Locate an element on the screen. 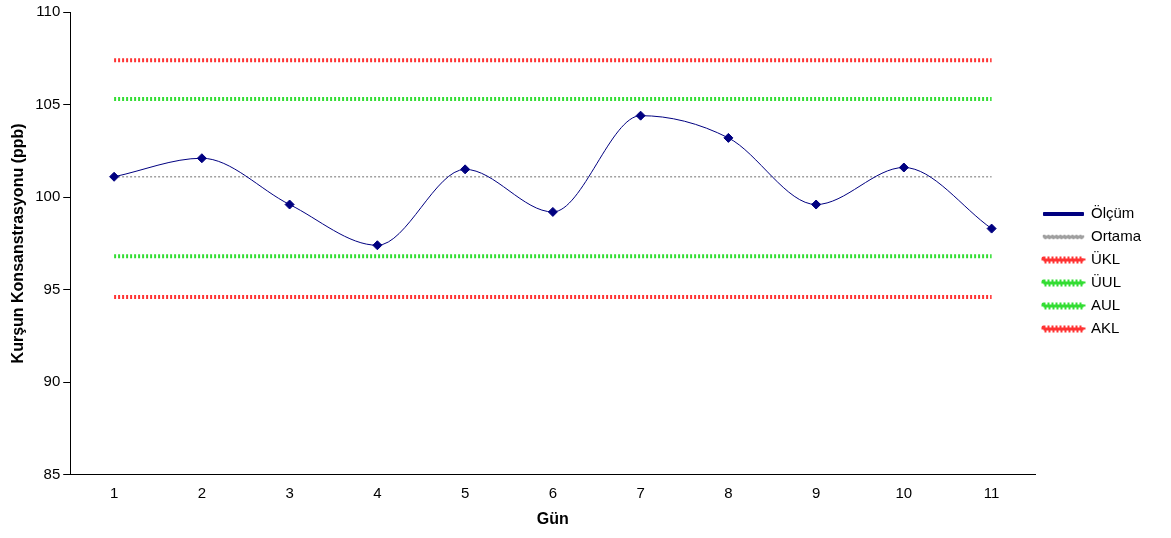 This screenshot has height=538, width=1171. x-tick-label: 7 is located at coordinates (640, 492).